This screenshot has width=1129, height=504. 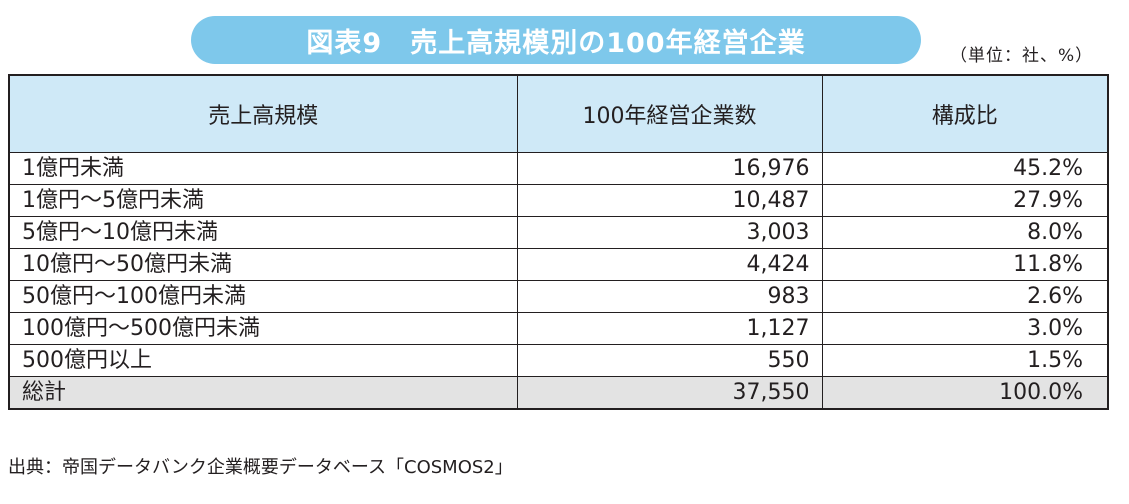 What do you see at coordinates (260, 467) in the screenshot?
I see `source-note: 出典：帝国データバンク企業概要データベース「COSMOS2」` at bounding box center [260, 467].